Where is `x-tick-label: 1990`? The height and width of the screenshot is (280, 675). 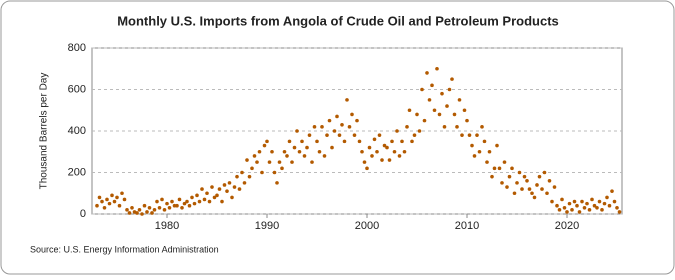 x-tick-label: 1990 is located at coordinates (267, 226).